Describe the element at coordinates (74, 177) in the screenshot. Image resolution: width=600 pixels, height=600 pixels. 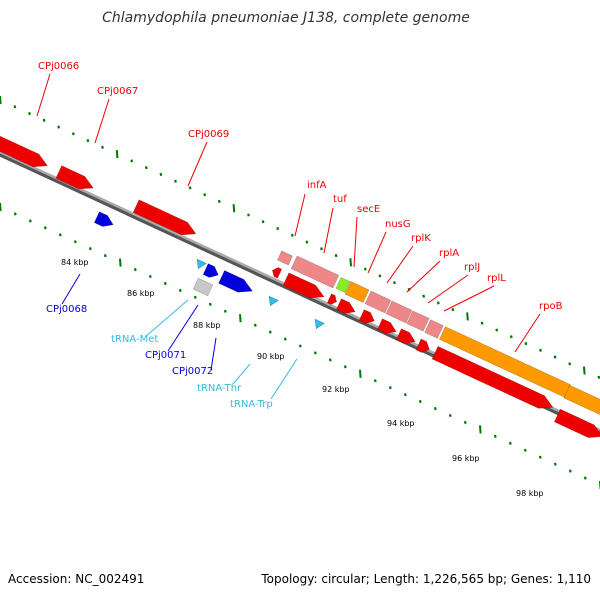
I see `gene-arrow-cpj0067` at that location.